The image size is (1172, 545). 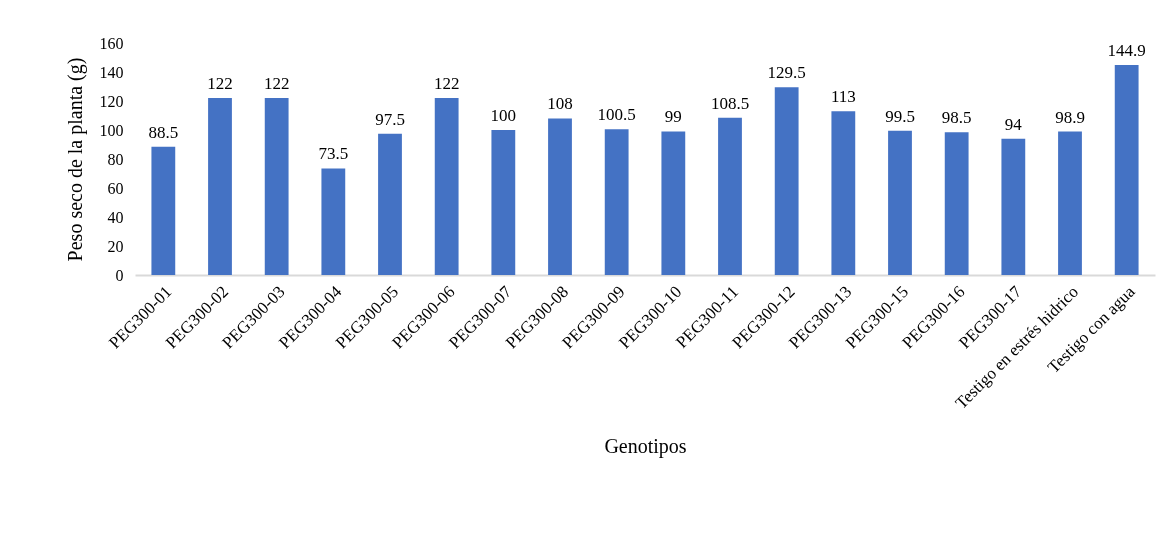 What do you see at coordinates (111, 43) in the screenshot?
I see `y-tick-label: 160` at bounding box center [111, 43].